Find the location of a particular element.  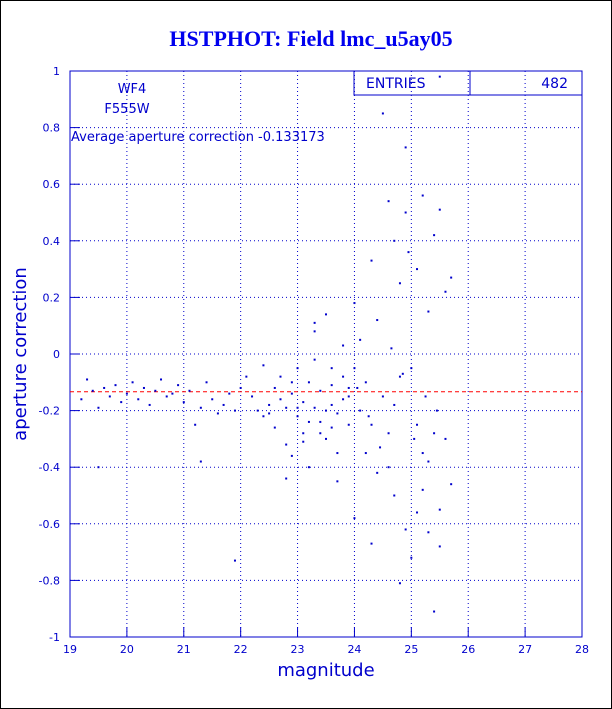

x-tick-label: 27 is located at coordinates (525, 649).